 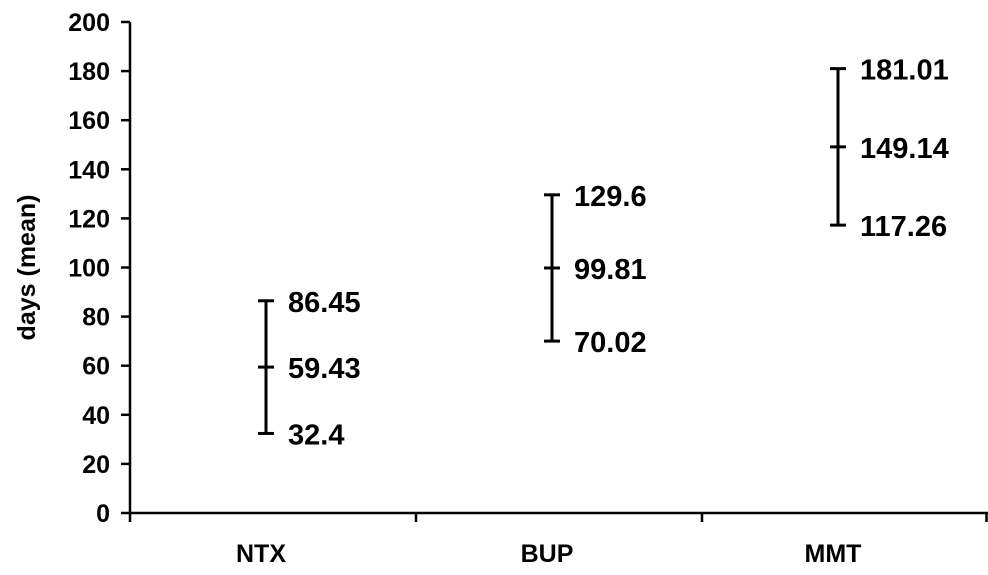 What do you see at coordinates (96, 318) in the screenshot?
I see `y-tick-label: 80` at bounding box center [96, 318].